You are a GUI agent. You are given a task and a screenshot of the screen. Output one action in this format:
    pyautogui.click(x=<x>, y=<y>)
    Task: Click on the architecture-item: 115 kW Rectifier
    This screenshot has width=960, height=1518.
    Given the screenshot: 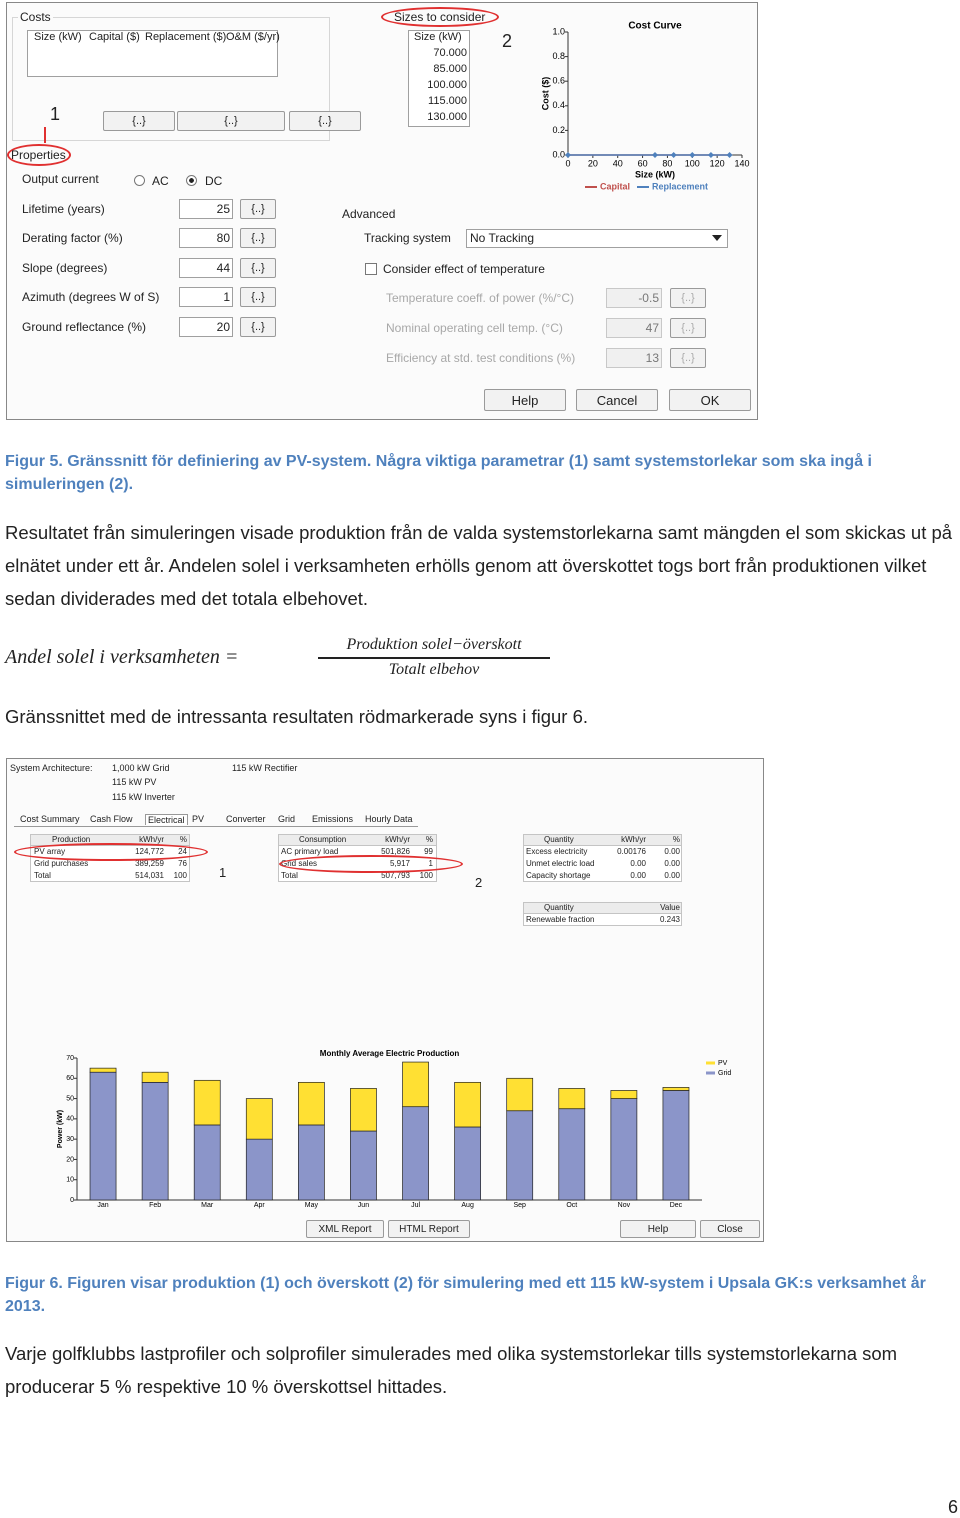 What is the action you would take?
    pyautogui.click(x=265, y=767)
    